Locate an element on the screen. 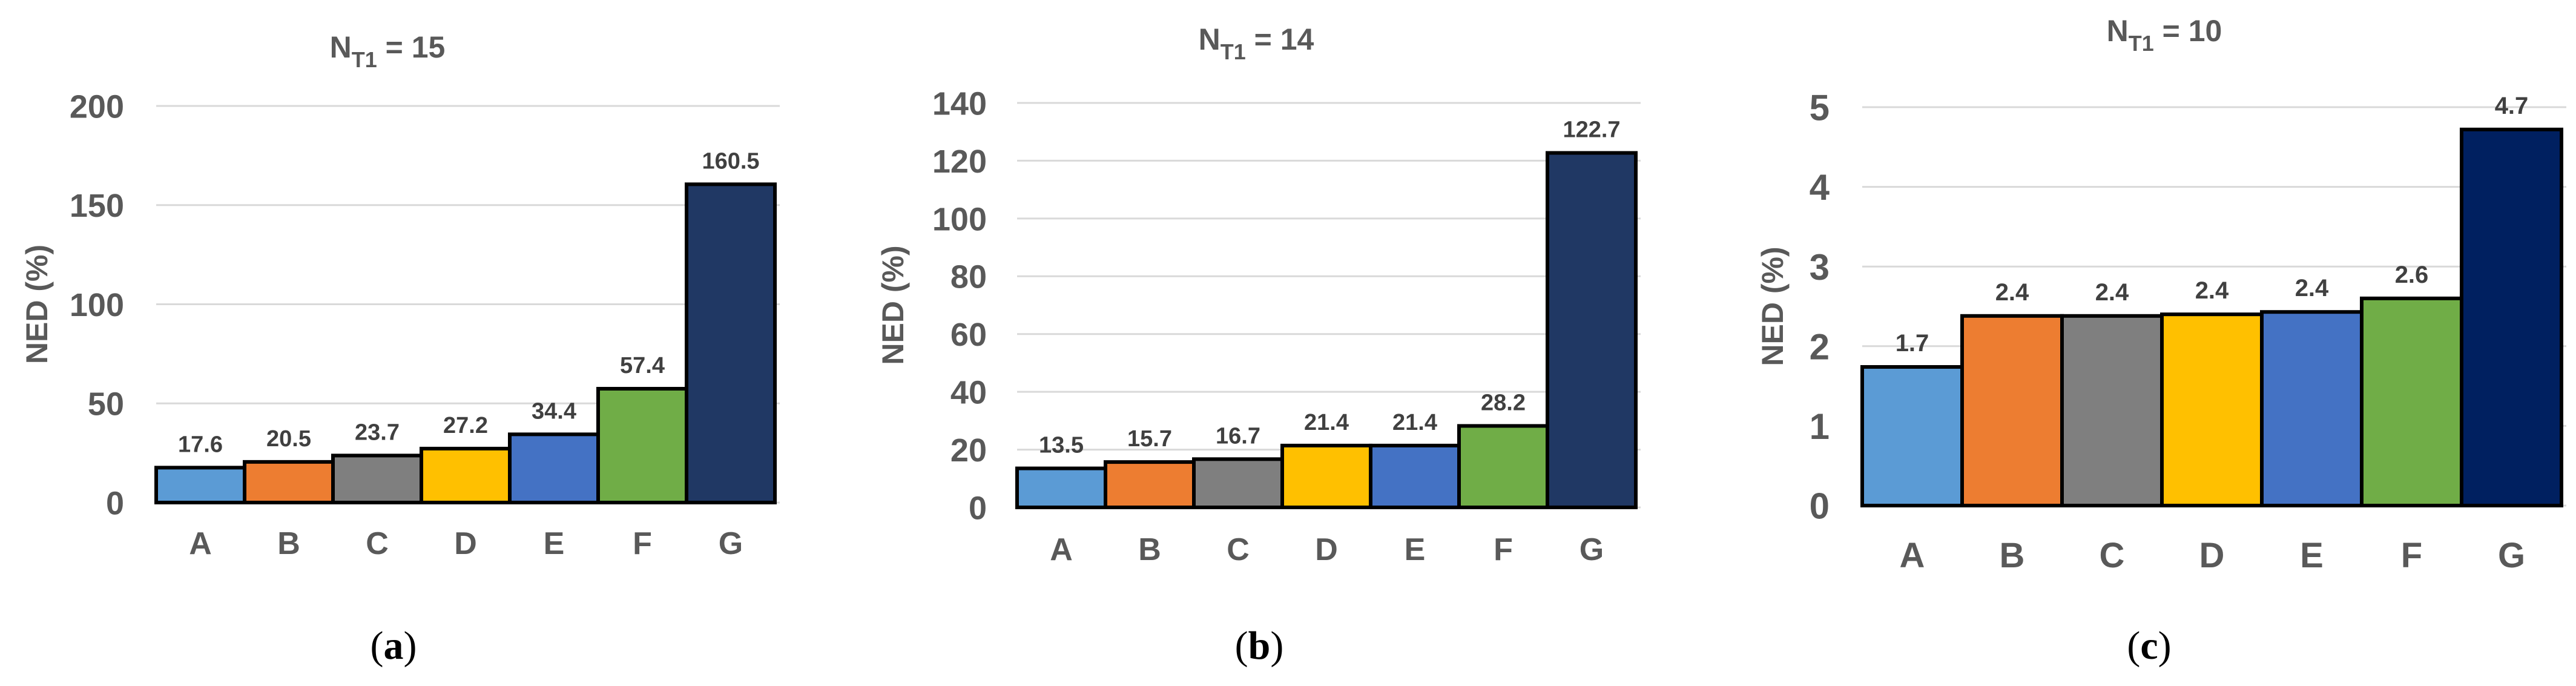 This screenshot has height=686, width=2576. data-label: 13.5 is located at coordinates (1061, 446).